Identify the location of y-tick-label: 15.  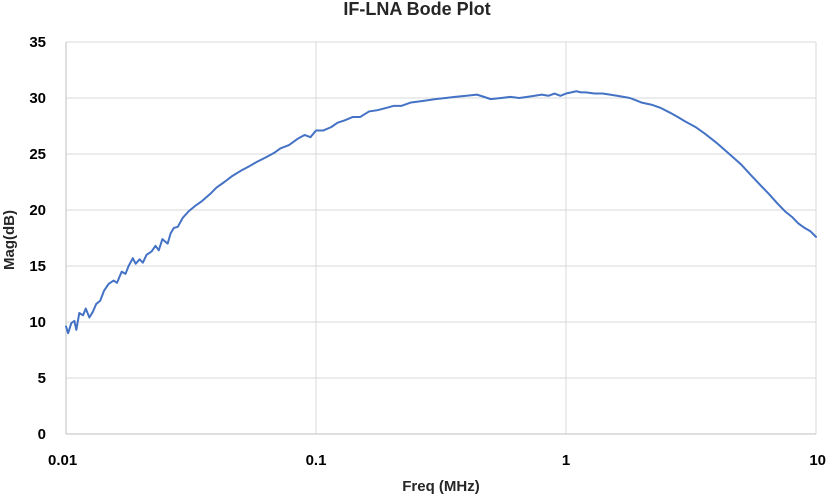
(37, 266).